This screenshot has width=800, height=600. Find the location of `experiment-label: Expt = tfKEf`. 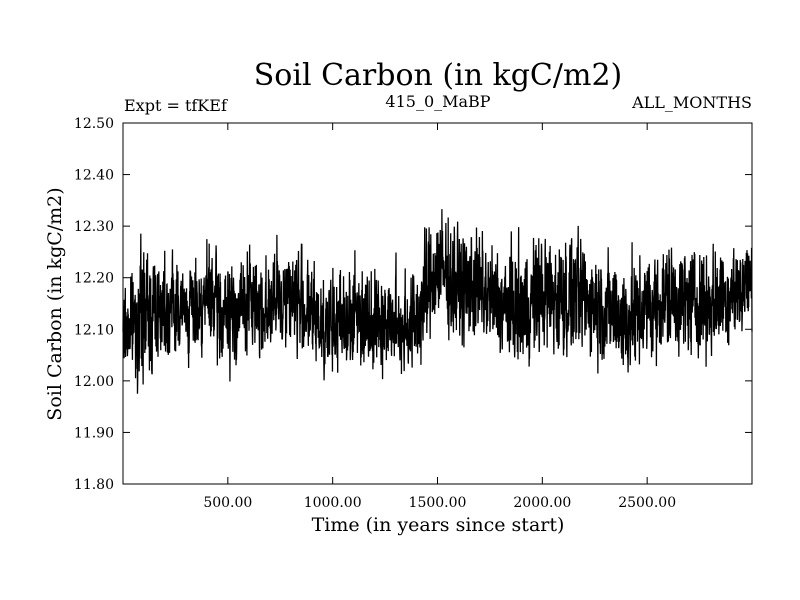

experiment-label: Expt = tfKEf is located at coordinates (176, 105).